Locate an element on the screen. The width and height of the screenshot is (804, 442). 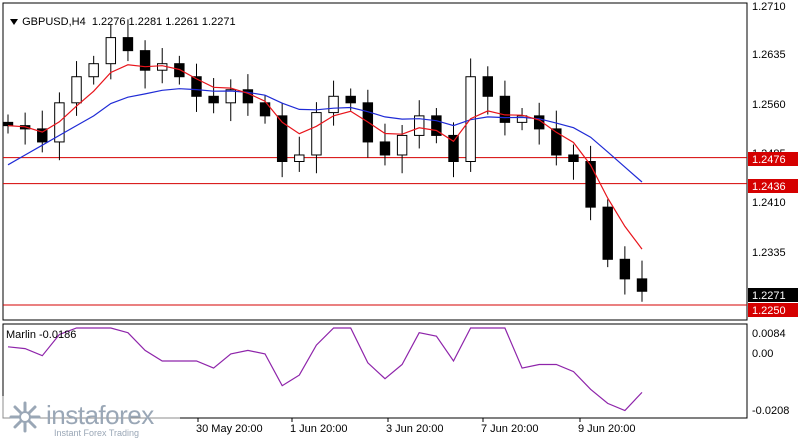
symbol-label: GBPUSD,H4 is located at coordinates (54, 22).